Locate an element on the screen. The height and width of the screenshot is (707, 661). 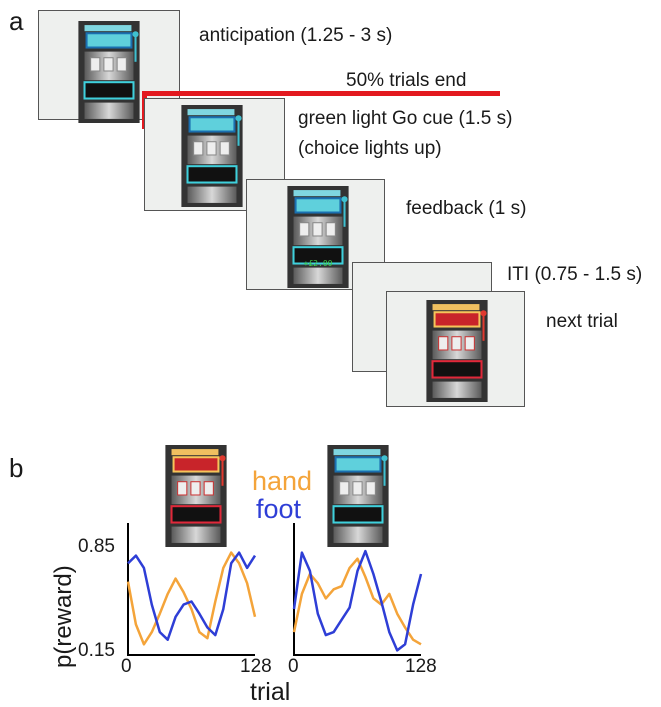
stage-label-choice: (choice lights up) is located at coordinates (370, 148).